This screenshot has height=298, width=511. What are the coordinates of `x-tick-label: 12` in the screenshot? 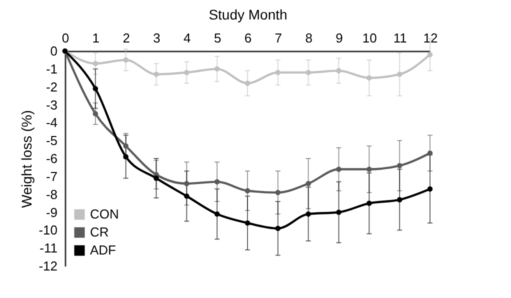 It's located at (430, 38).